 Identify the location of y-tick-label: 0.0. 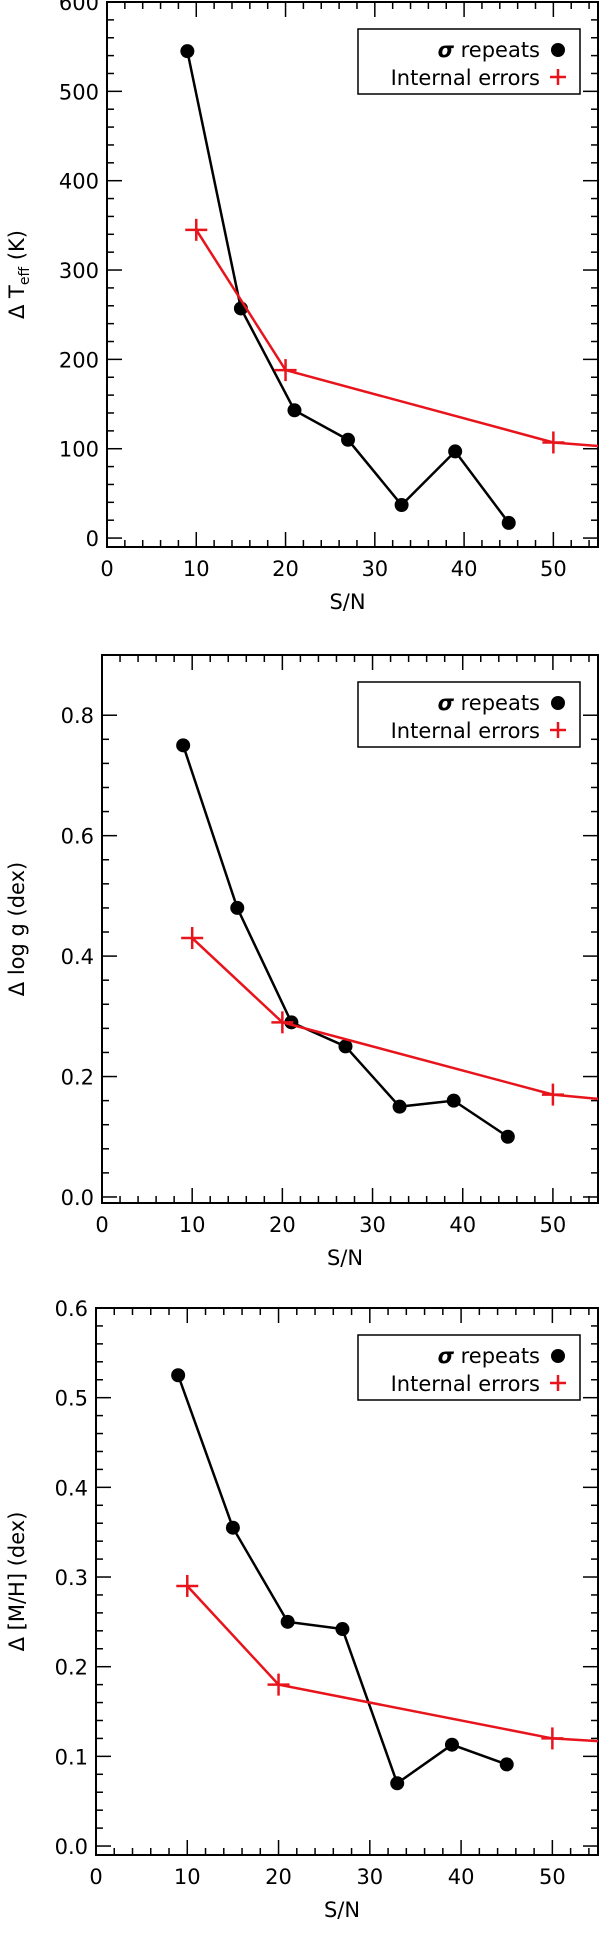
(71, 1847).